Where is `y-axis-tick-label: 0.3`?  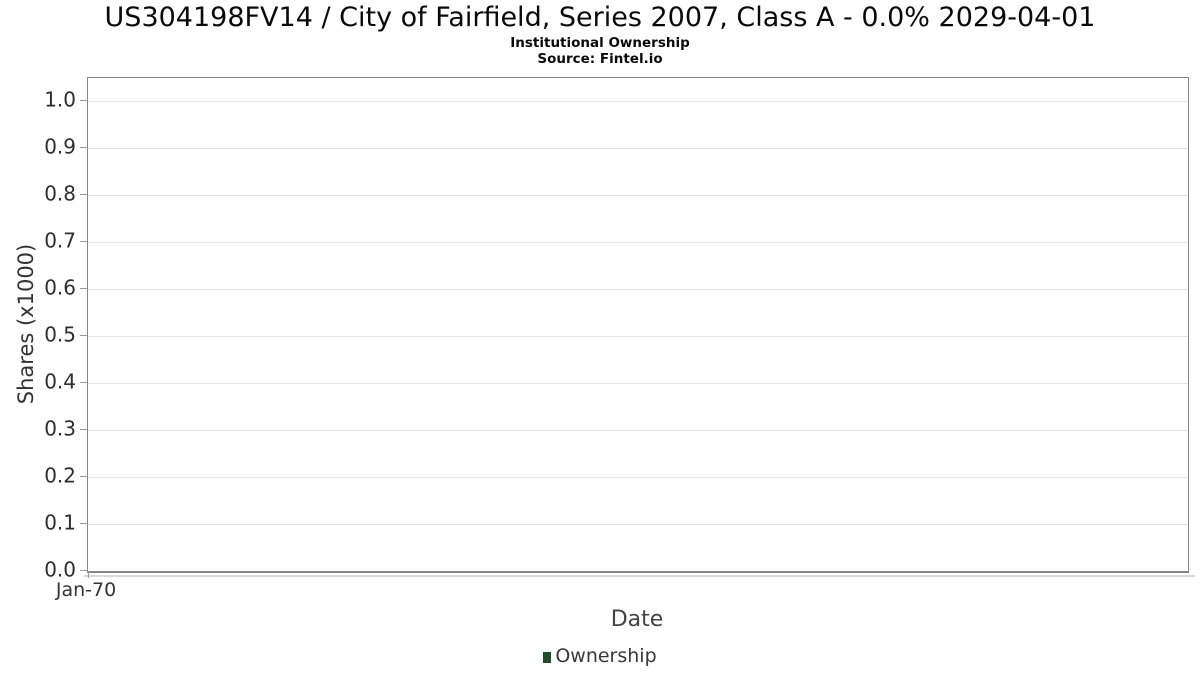
y-axis-tick-label: 0.3 is located at coordinates (60, 428).